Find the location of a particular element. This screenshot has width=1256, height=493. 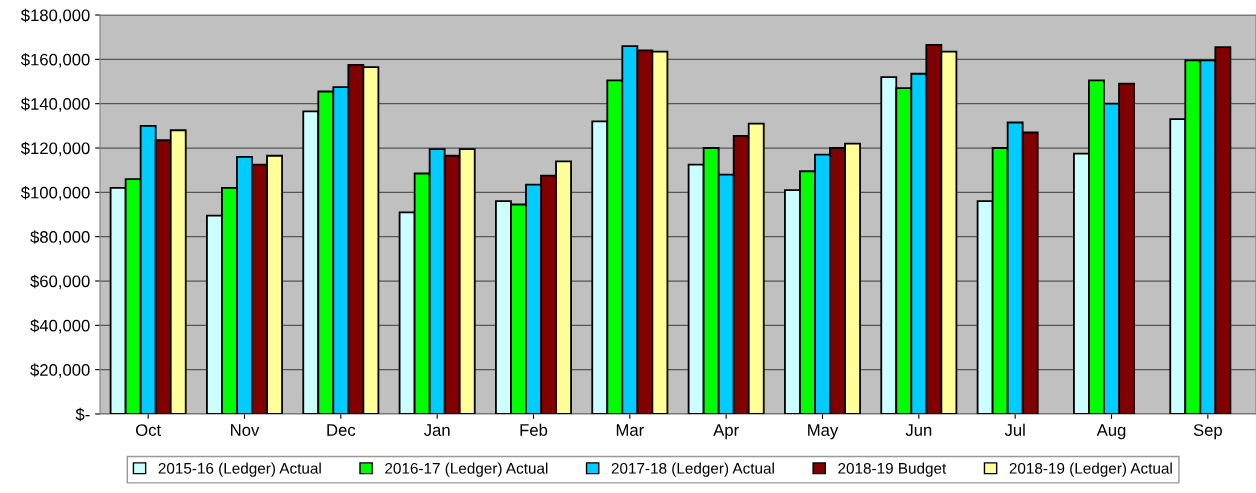

y-tick-label: $60,000 is located at coordinates (60, 282).